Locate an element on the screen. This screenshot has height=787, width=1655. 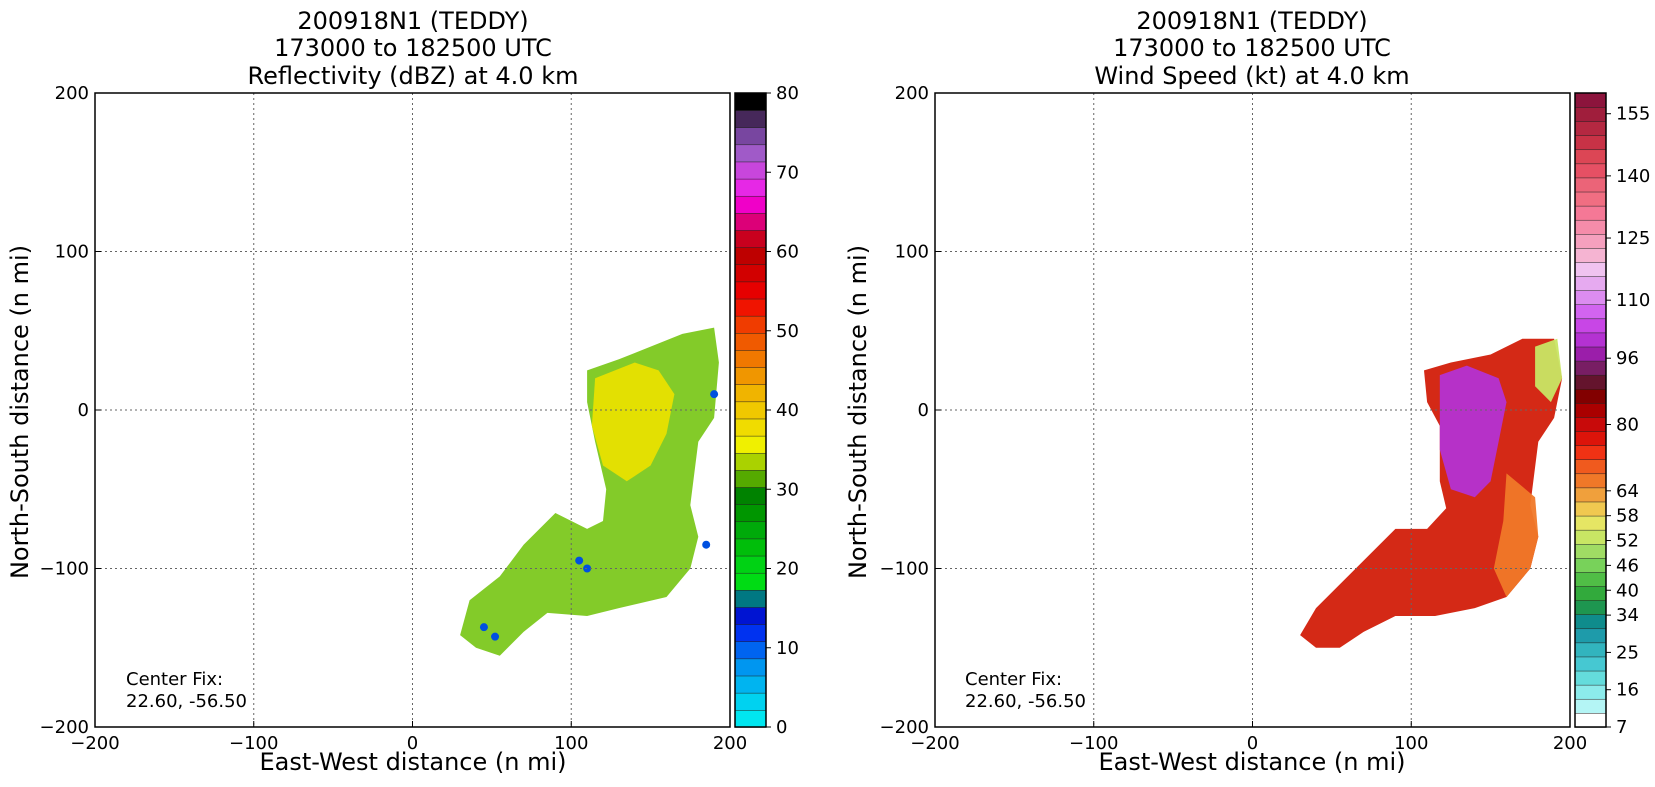
y-axis-label: North-South distance (n mi) is located at coordinates (858, 412).